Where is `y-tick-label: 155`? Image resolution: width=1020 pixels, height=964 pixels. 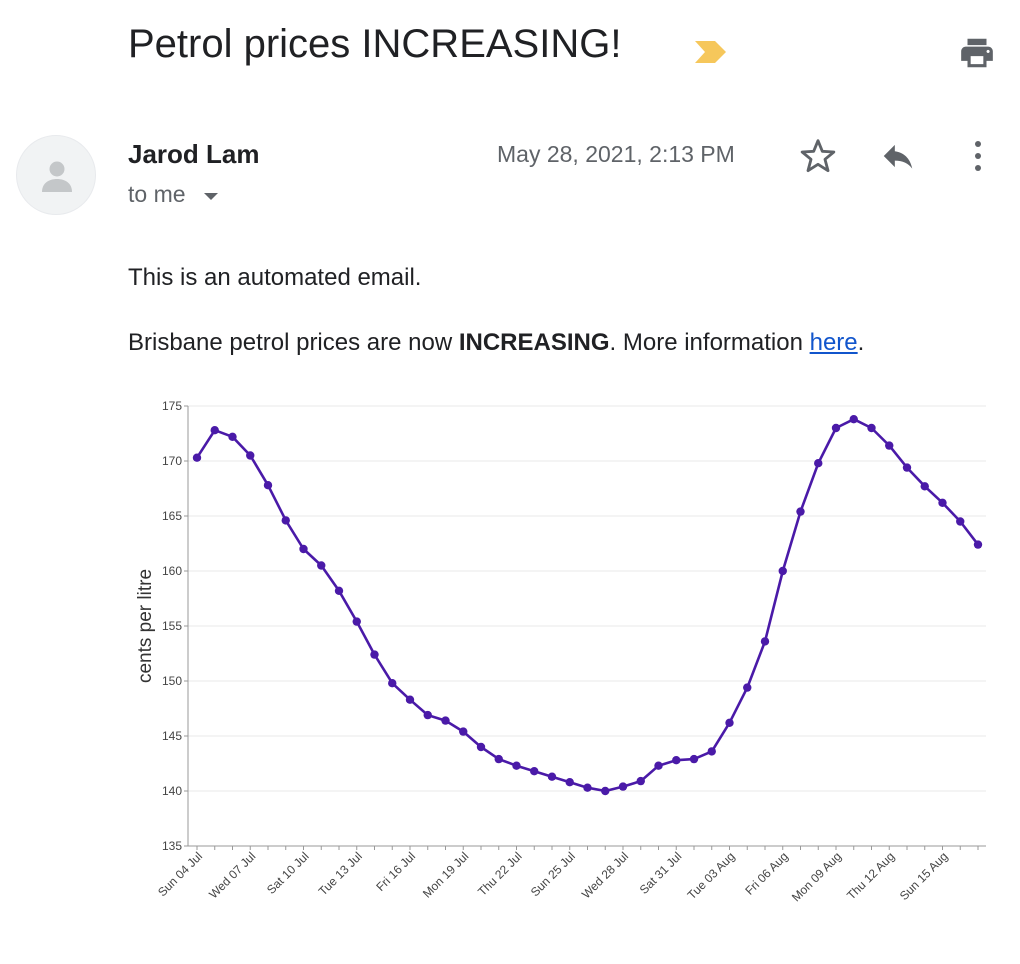 y-tick-label: 155 is located at coordinates (172, 626).